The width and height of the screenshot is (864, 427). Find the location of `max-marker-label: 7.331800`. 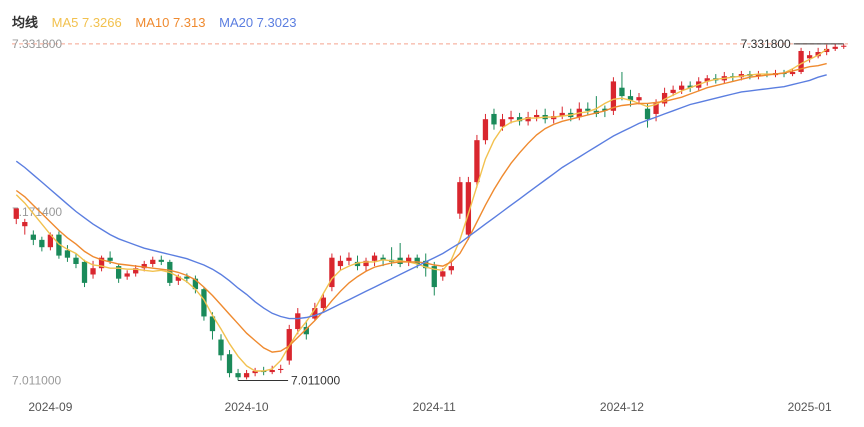

max-marker-label: 7.331800 is located at coordinates (766, 44).